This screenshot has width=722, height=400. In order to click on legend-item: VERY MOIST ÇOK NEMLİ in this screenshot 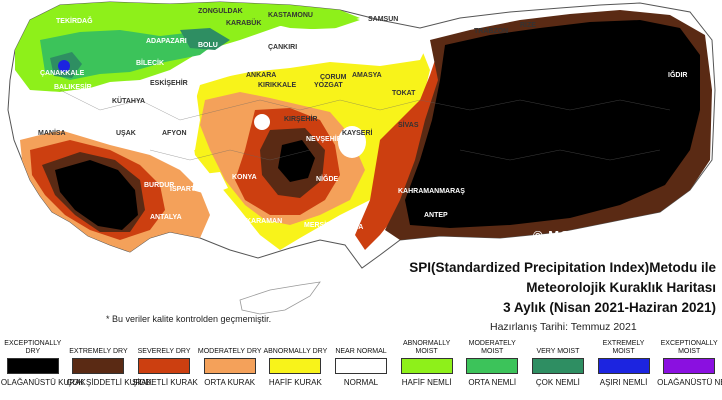, I will do `click(558, 362)`.